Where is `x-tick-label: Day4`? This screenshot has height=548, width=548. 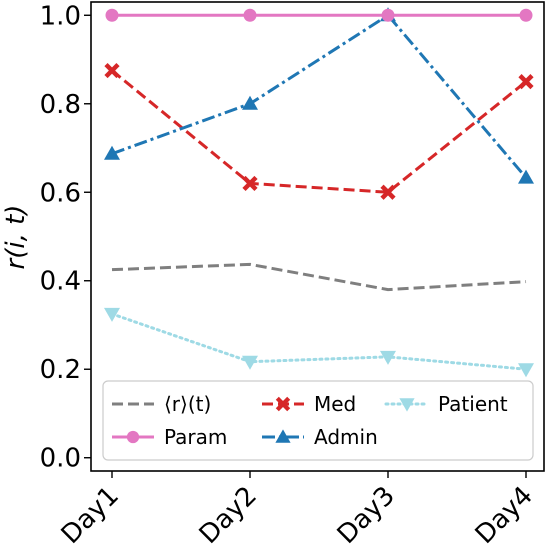
x-tick-label: Day4 is located at coordinates (504, 514).